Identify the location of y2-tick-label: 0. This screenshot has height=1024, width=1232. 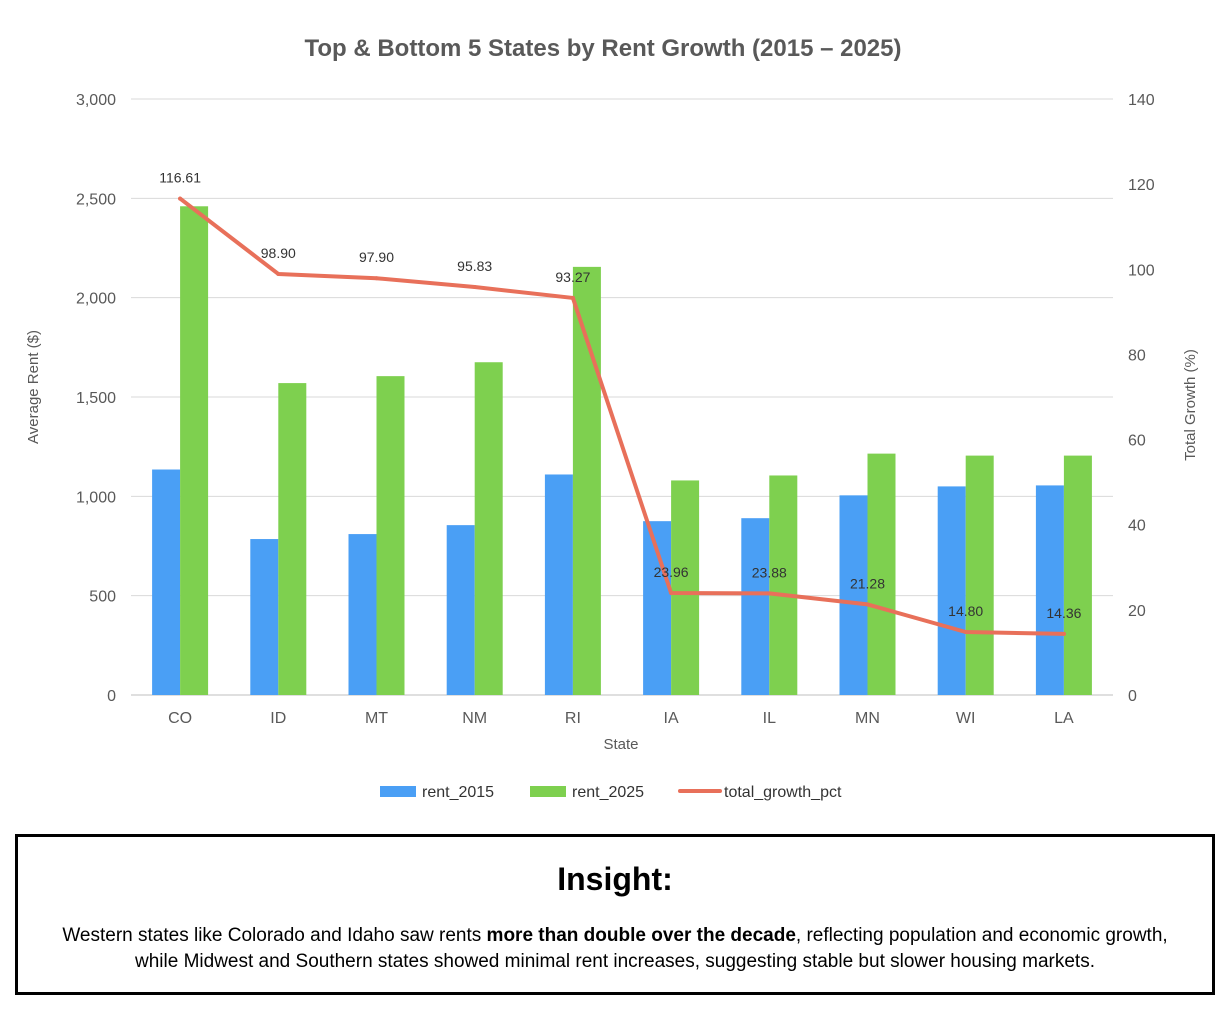
(1132, 696).